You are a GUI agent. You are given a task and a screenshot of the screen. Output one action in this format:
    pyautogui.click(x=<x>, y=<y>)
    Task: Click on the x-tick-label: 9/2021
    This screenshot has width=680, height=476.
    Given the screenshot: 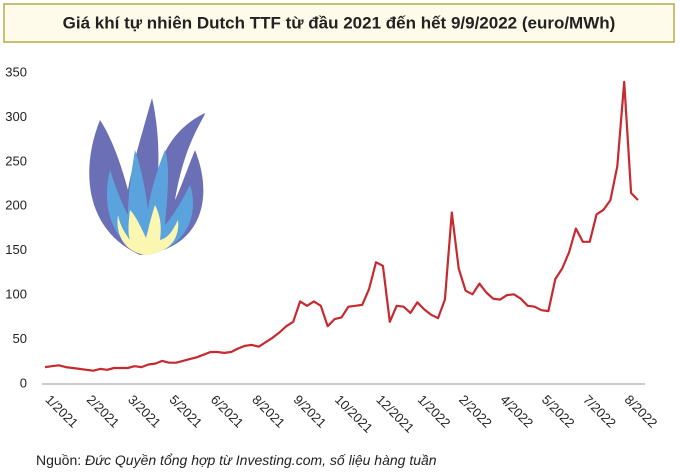 What is the action you would take?
    pyautogui.click(x=310, y=411)
    